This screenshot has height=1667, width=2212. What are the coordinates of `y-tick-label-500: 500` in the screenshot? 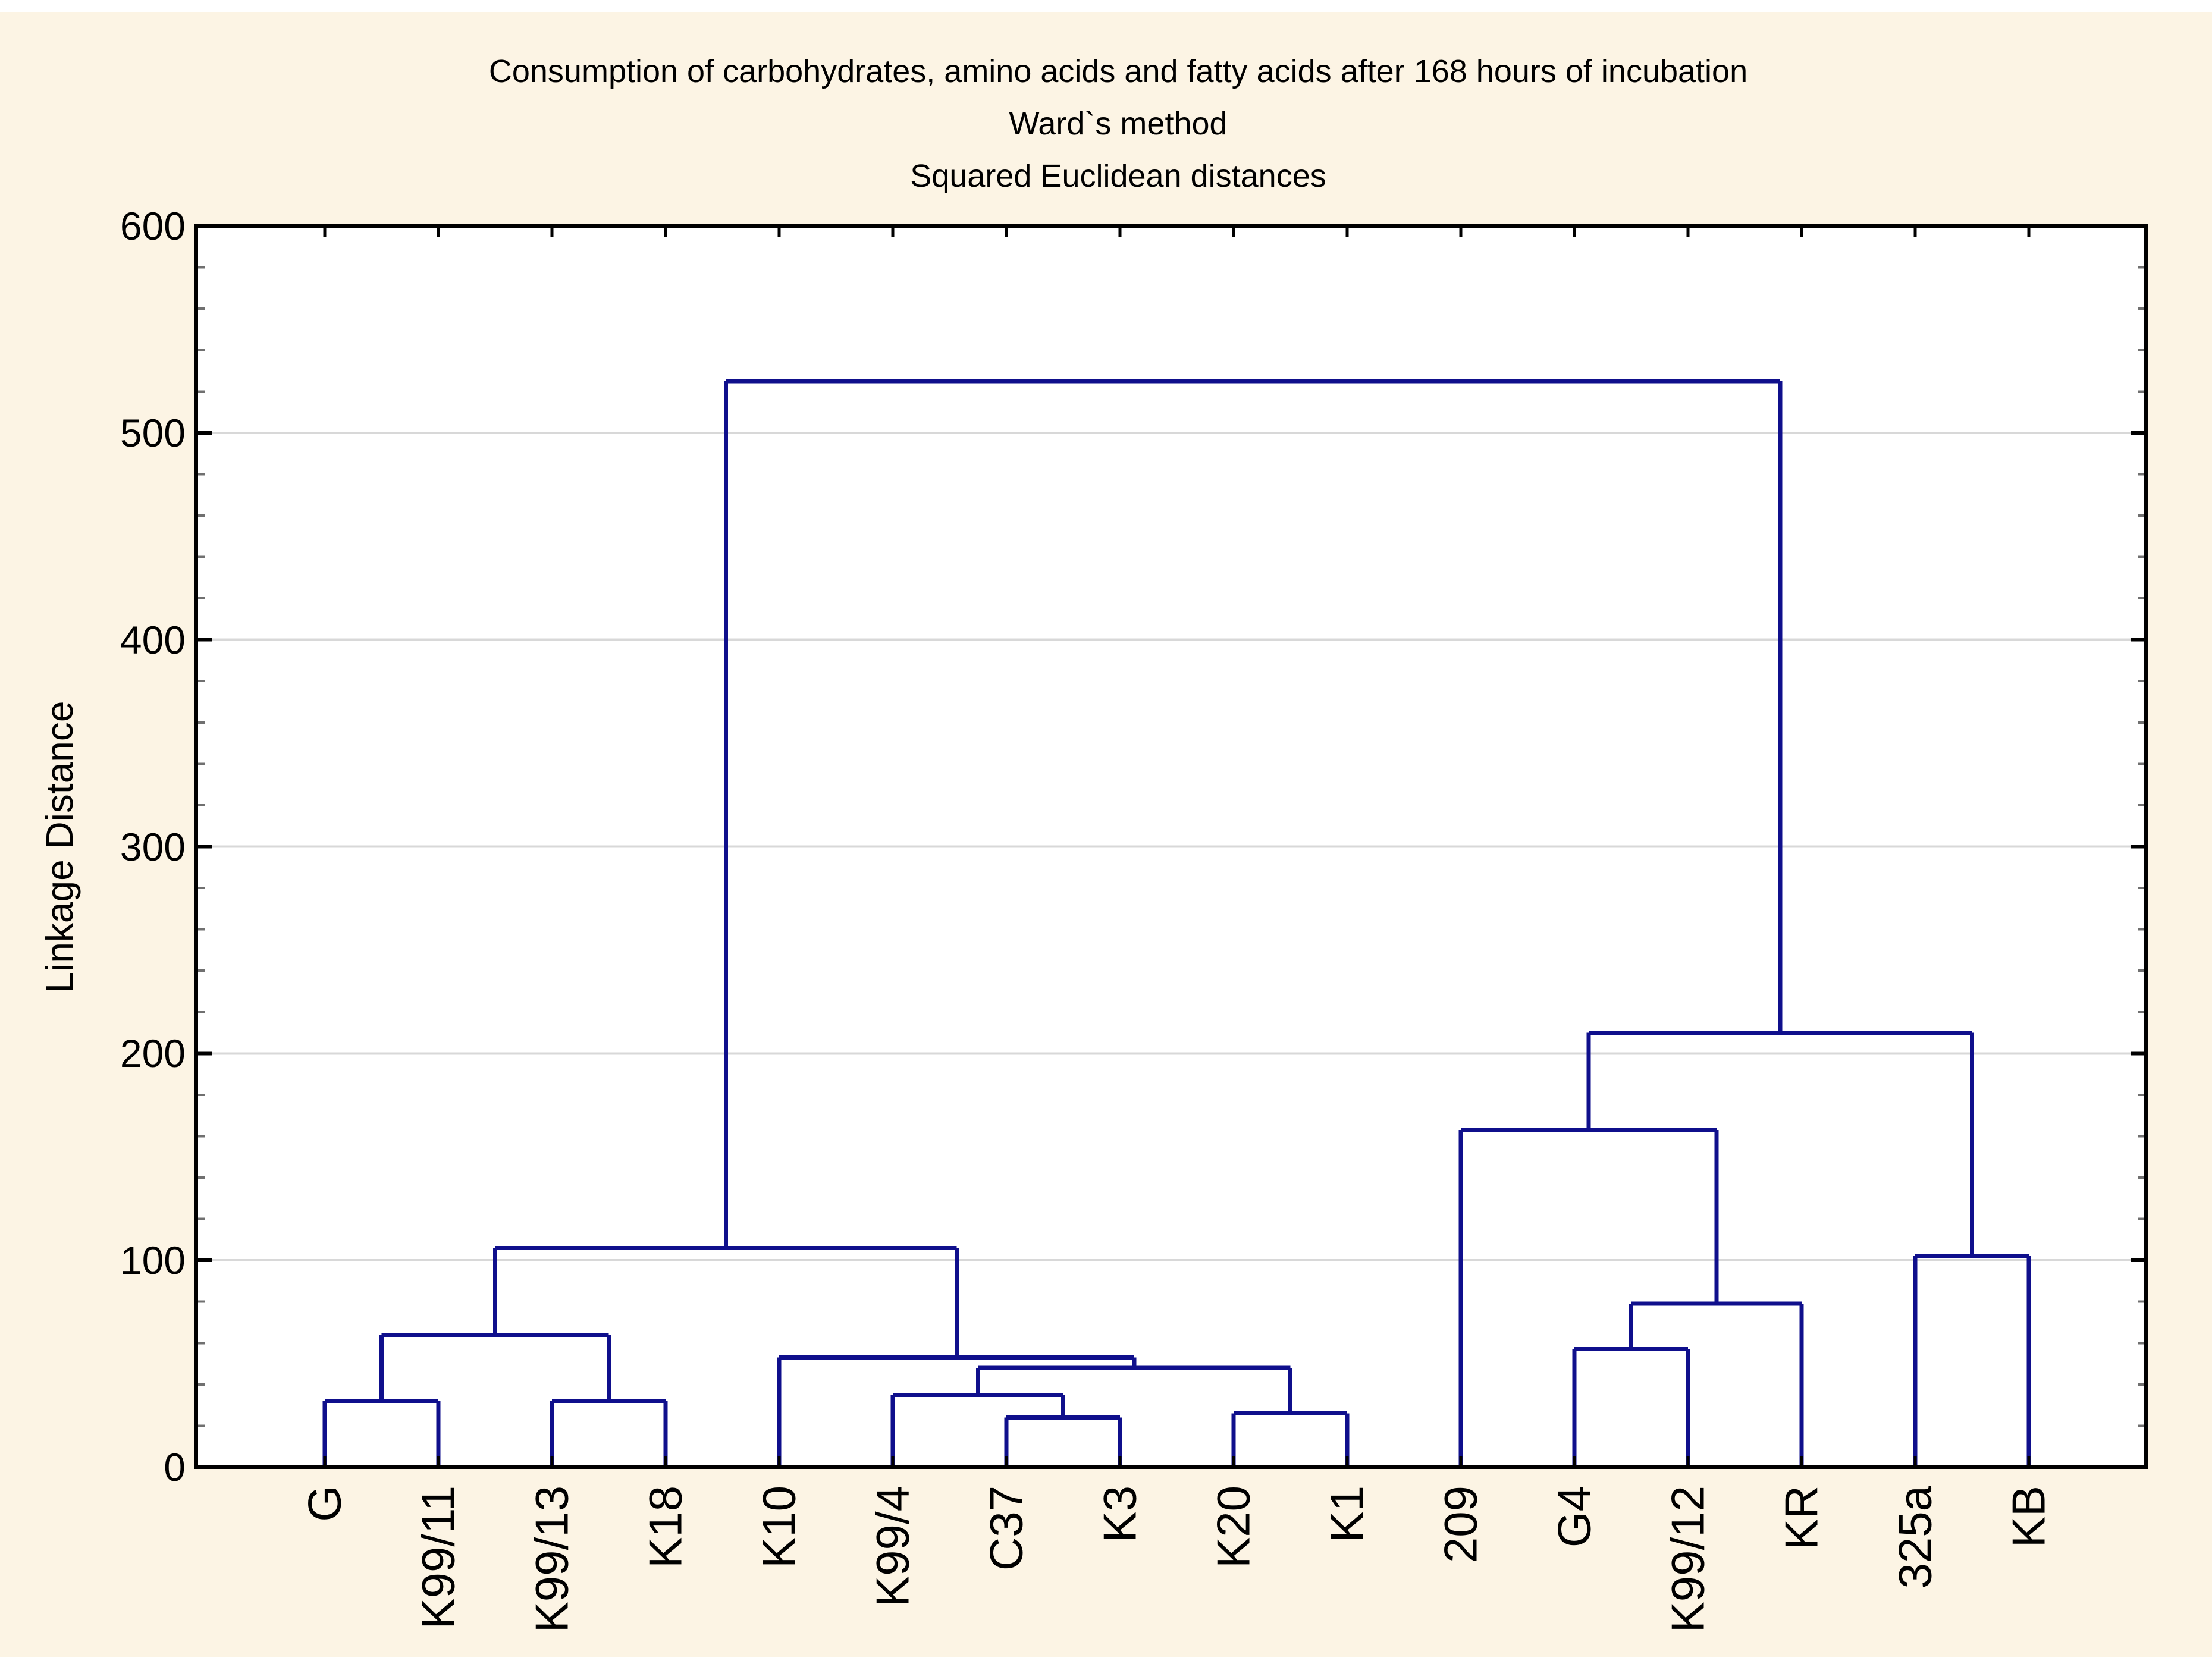 It's located at (153, 432).